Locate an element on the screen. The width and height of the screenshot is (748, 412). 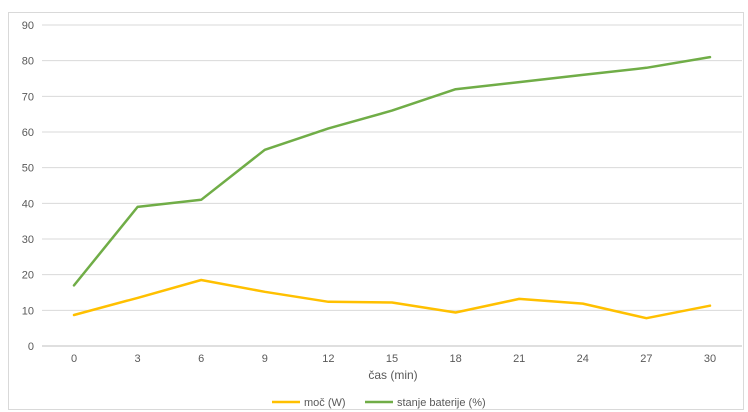
y-tick-label: 20 is located at coordinates (28, 276).